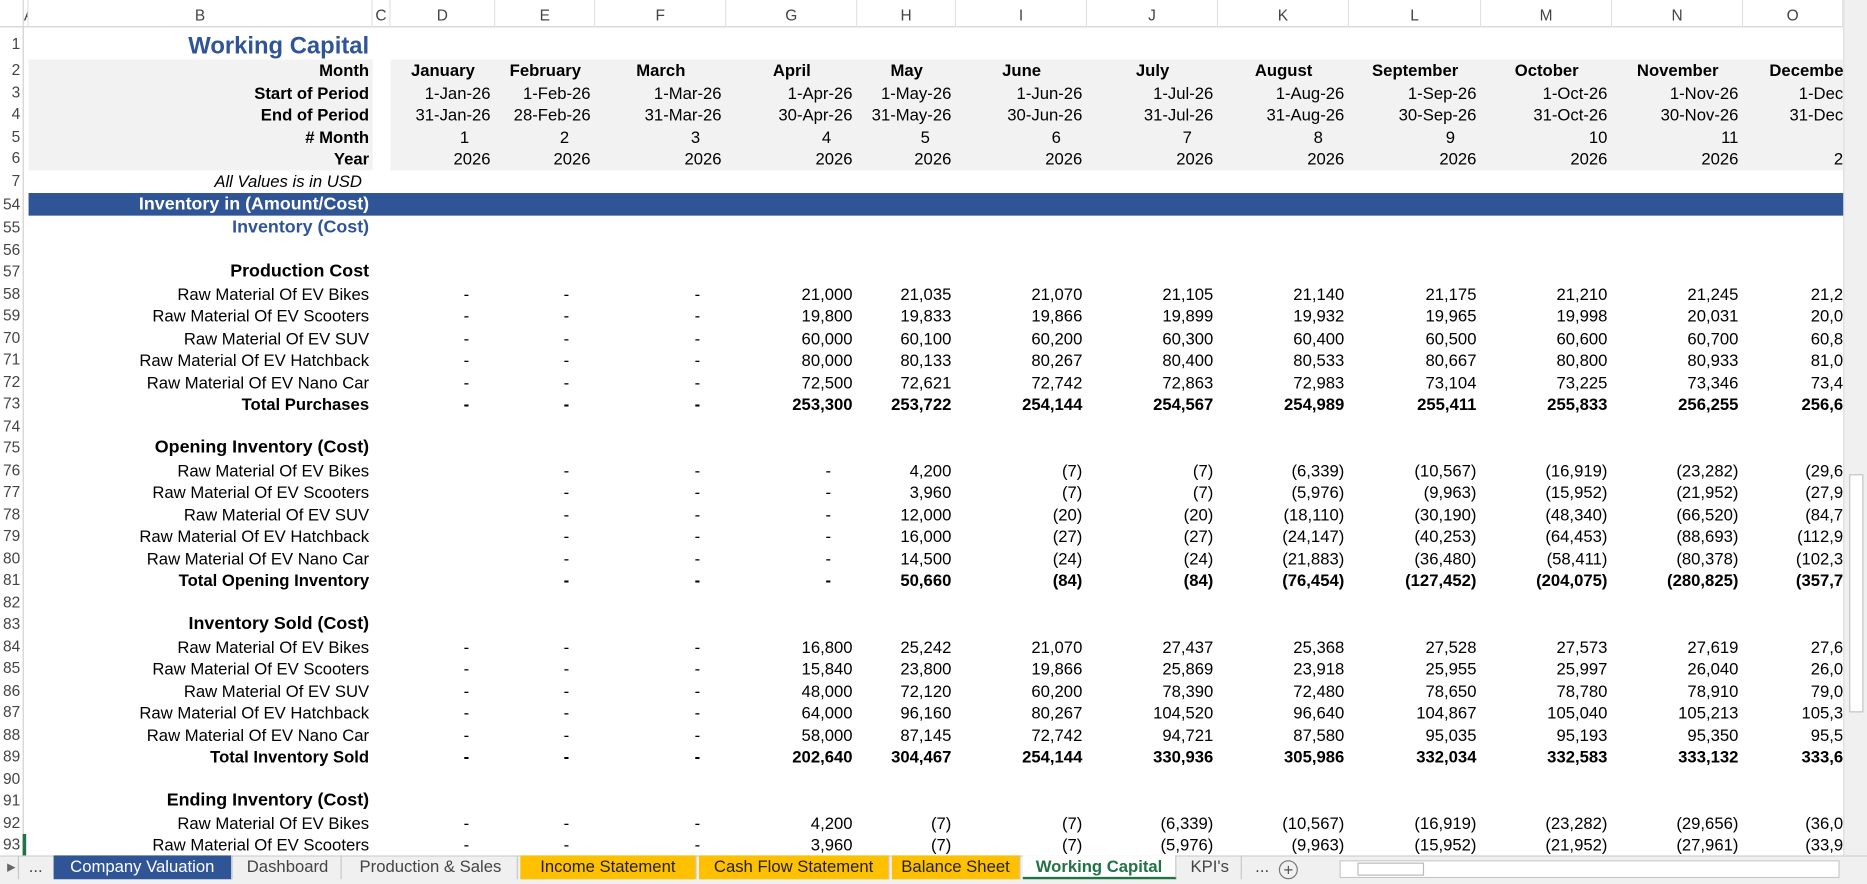 The image size is (1867, 884). Describe the element at coordinates (12, 136) in the screenshot. I see `row-number: 5` at that location.